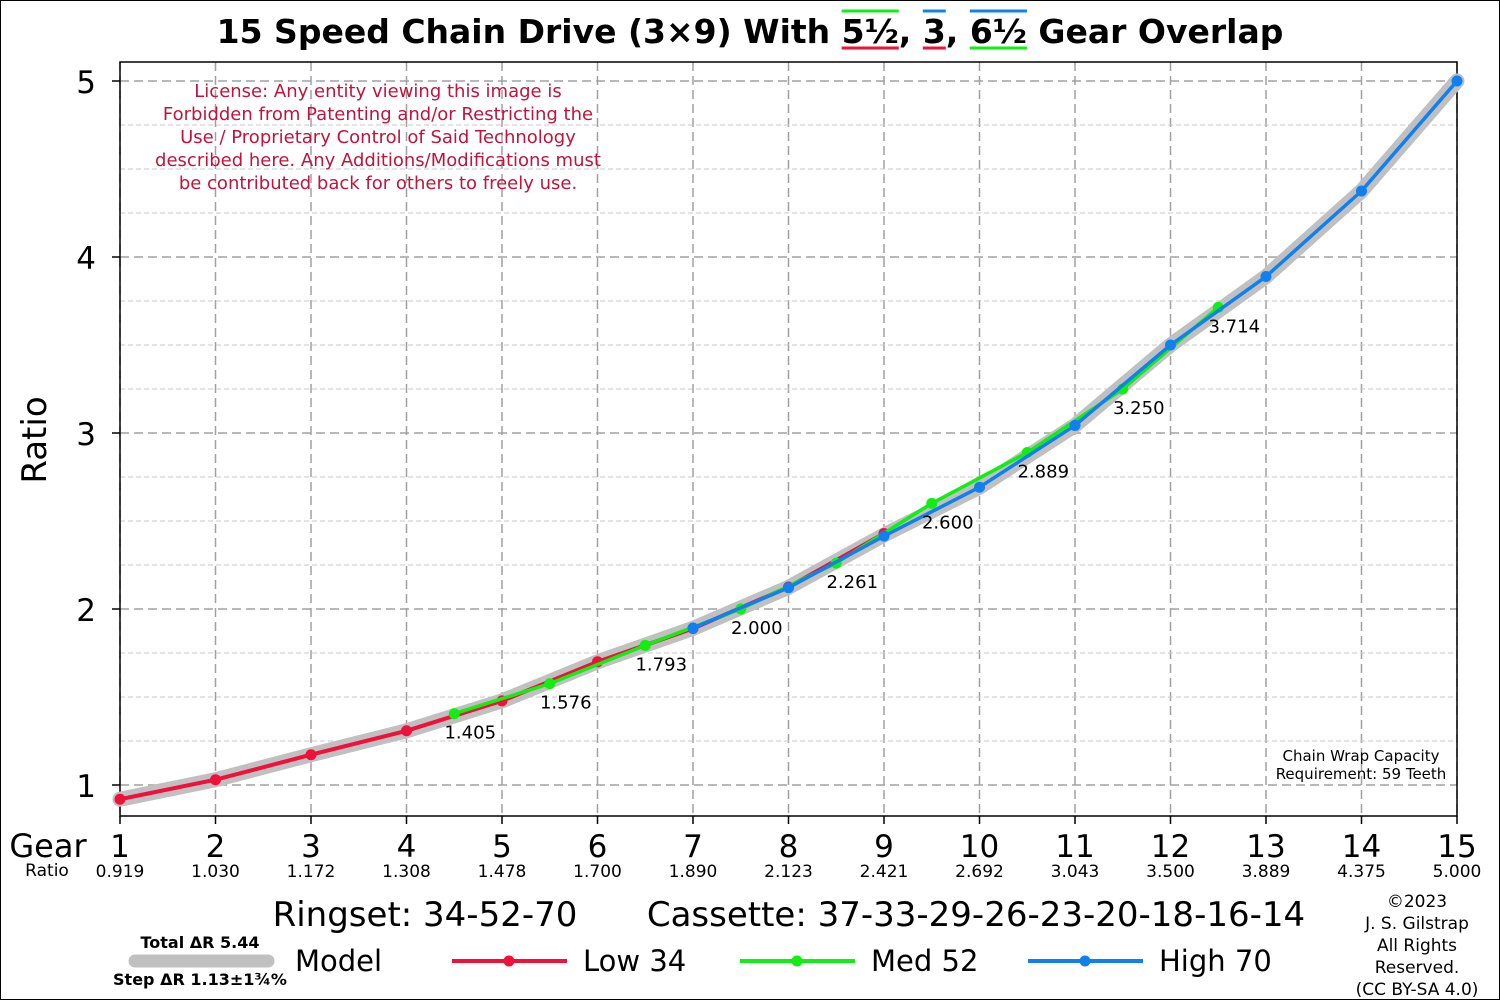 The width and height of the screenshot is (1500, 1000). What do you see at coordinates (215, 872) in the screenshot?
I see `gear-ratio-label: 1.030` at bounding box center [215, 872].